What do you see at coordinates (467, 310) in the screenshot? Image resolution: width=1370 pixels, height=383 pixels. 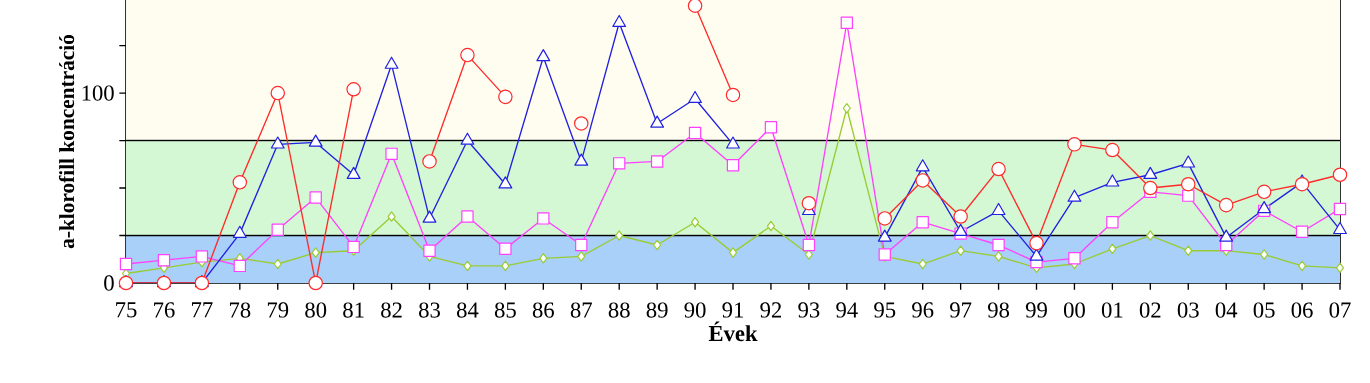 I see `x-tick-label: 84` at bounding box center [467, 310].